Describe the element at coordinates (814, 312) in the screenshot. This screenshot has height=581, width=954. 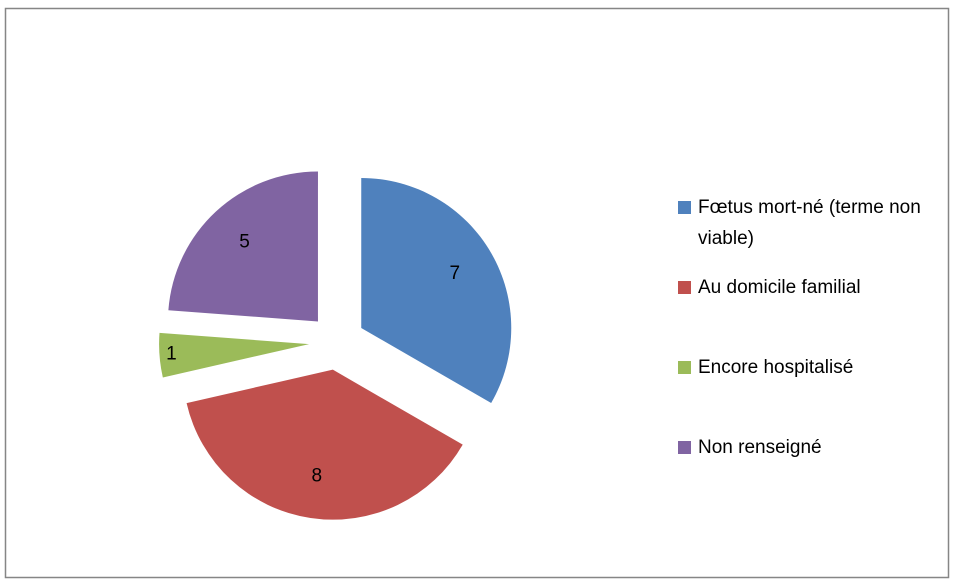
I see `legend-item: Au domicile familial` at that location.